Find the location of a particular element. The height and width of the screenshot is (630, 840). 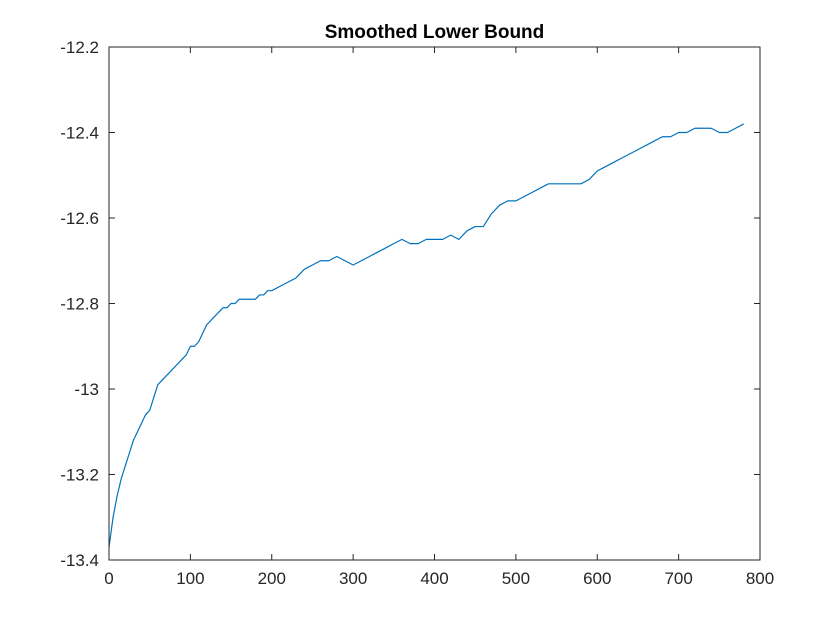

chart-title: Smoothed Lower Bound is located at coordinates (435, 32).